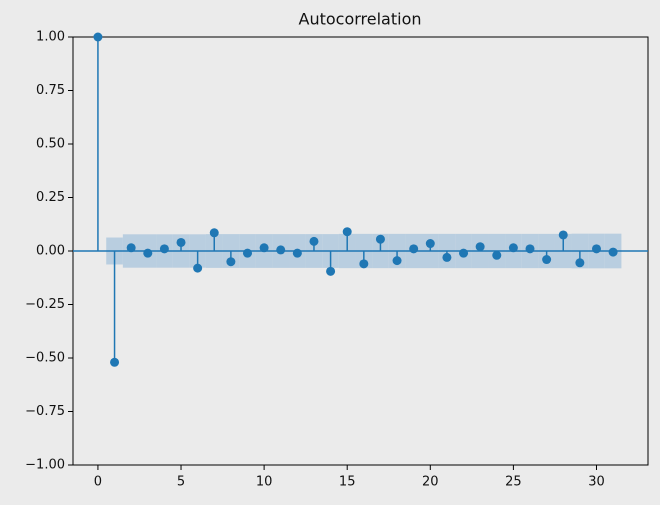 The width and height of the screenshot is (660, 505). Describe the element at coordinates (347, 482) in the screenshot. I see `x-tick-label: 15` at that location.